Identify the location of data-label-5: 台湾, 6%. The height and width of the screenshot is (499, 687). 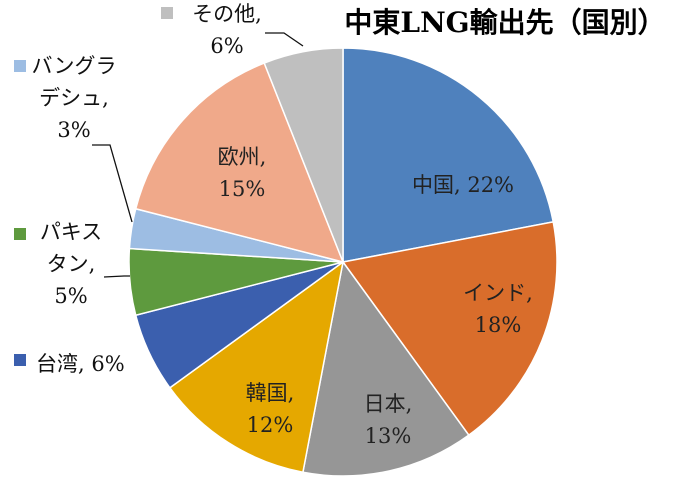
(80, 364).